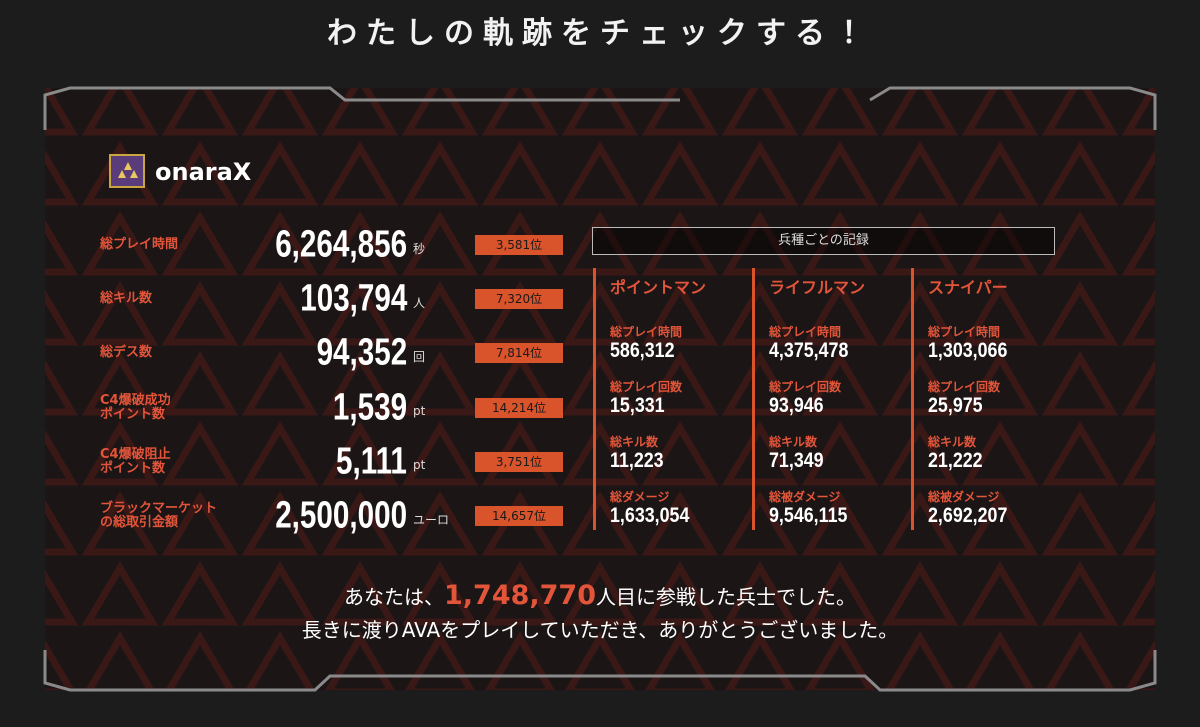 This screenshot has height=727, width=1200. Describe the element at coordinates (640, 497) in the screenshot. I see `record-label: 総ダメージ` at that location.